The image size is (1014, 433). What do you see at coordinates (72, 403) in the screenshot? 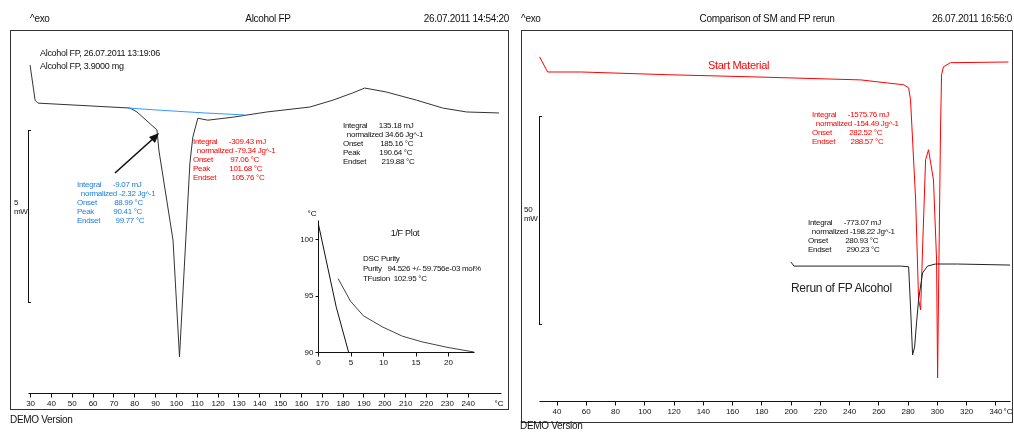
I see `x-tick-label: 50` at bounding box center [72, 403].